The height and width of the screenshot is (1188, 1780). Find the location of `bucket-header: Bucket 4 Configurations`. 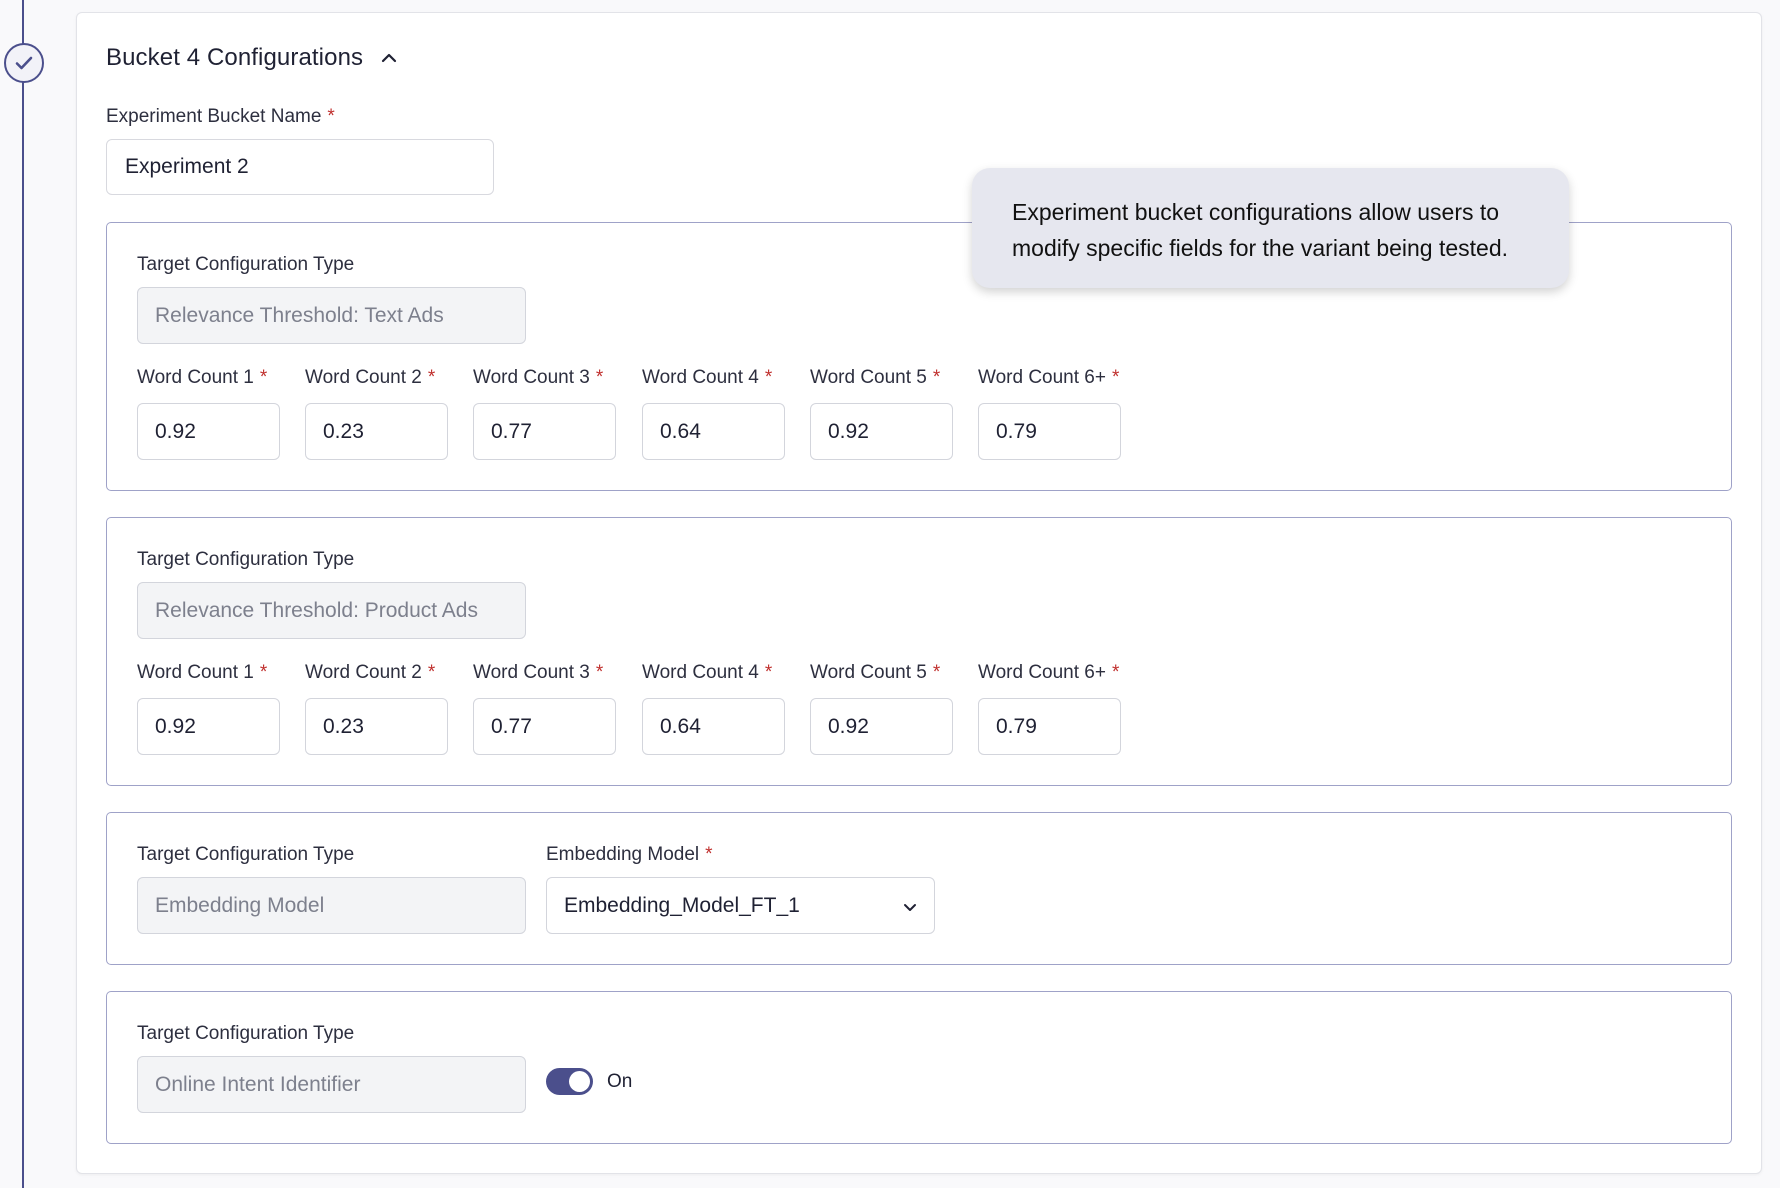

bucket-header: Bucket 4 Configurations is located at coordinates (252, 58).